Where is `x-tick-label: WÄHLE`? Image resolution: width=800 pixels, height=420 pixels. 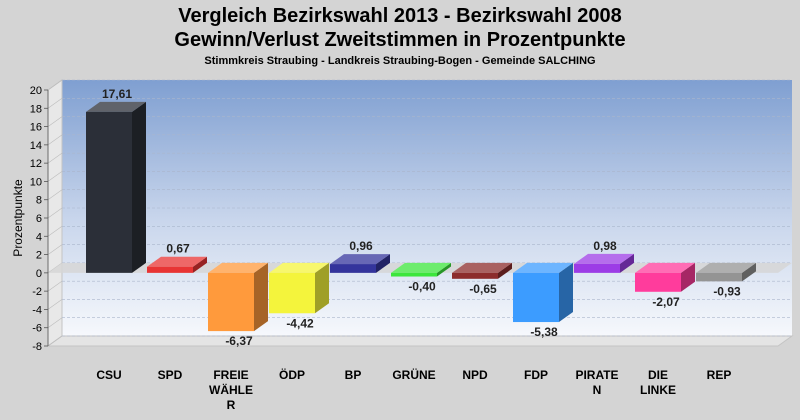 x-tick-label: WÄHLE is located at coordinates (231, 389).